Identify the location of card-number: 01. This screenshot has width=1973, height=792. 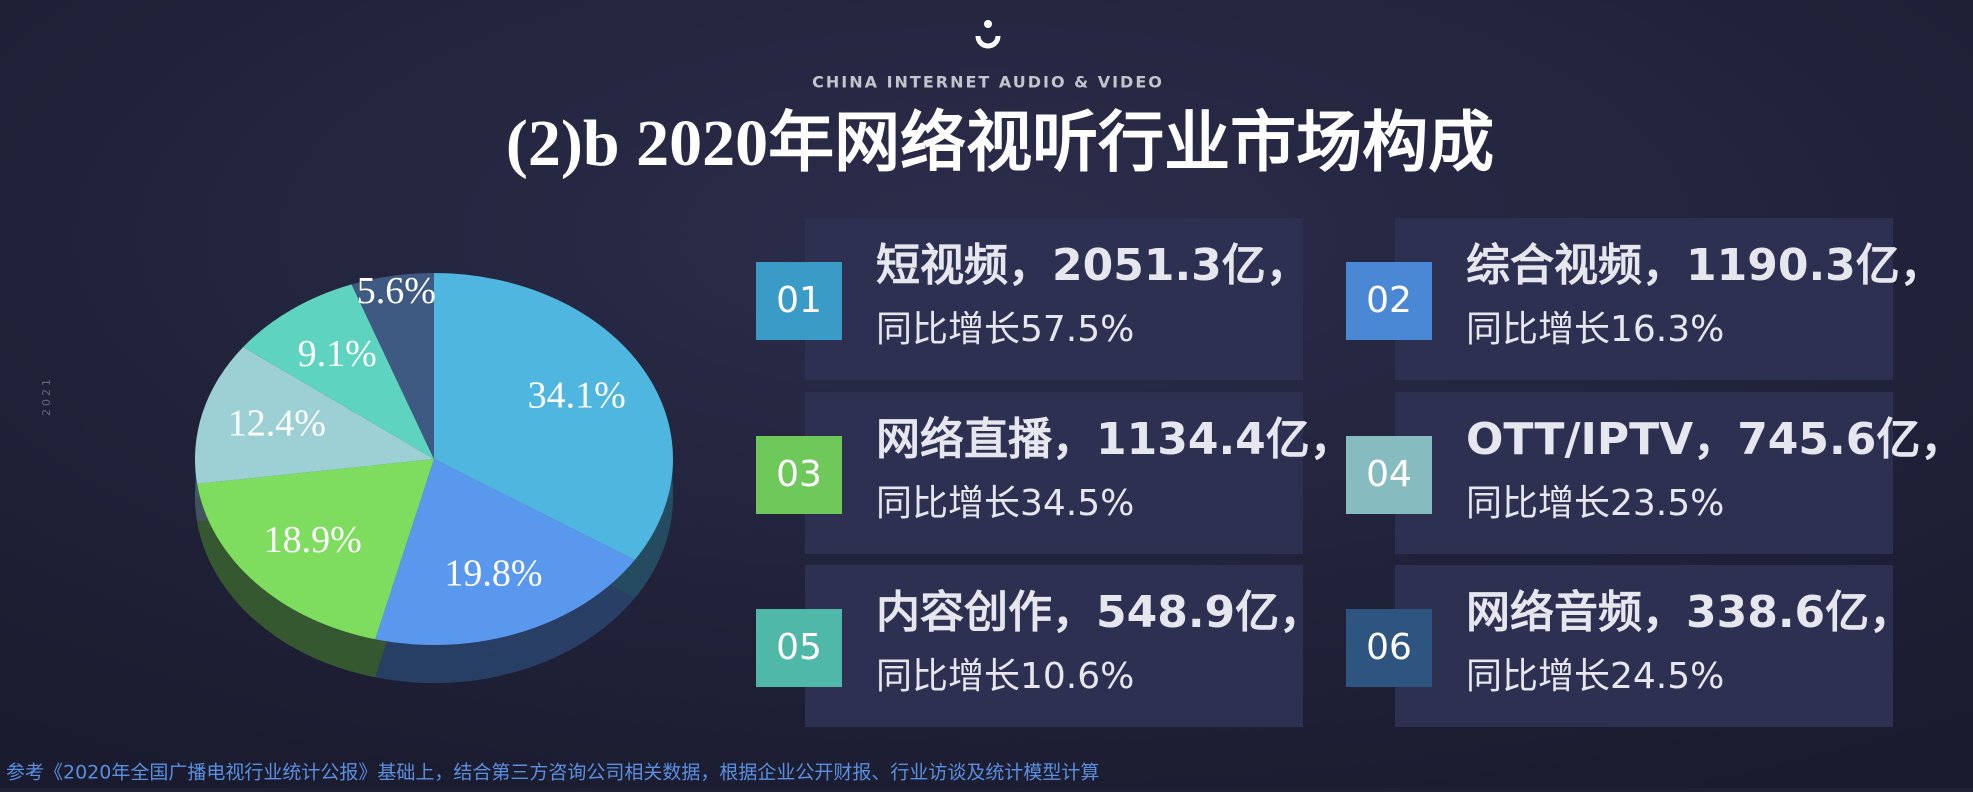
(799, 300).